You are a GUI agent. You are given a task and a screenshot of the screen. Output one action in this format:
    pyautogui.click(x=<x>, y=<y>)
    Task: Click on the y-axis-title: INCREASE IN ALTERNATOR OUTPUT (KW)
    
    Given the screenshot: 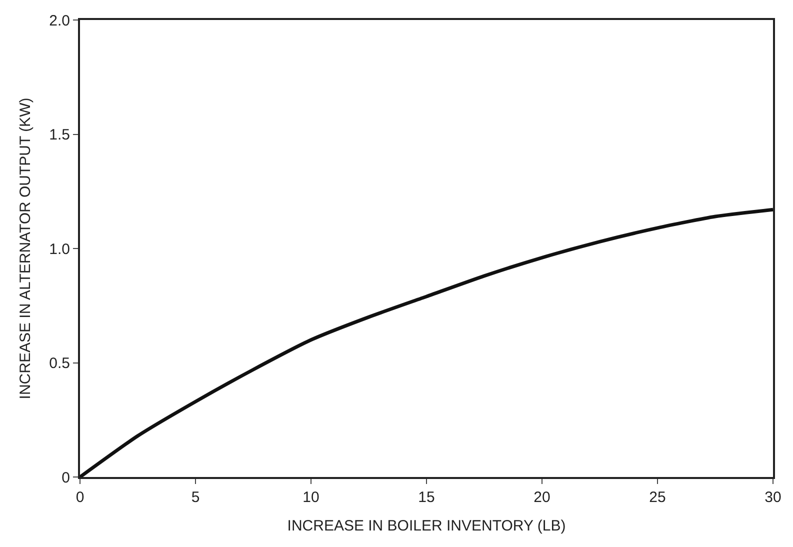 What is the action you would take?
    pyautogui.click(x=25, y=249)
    